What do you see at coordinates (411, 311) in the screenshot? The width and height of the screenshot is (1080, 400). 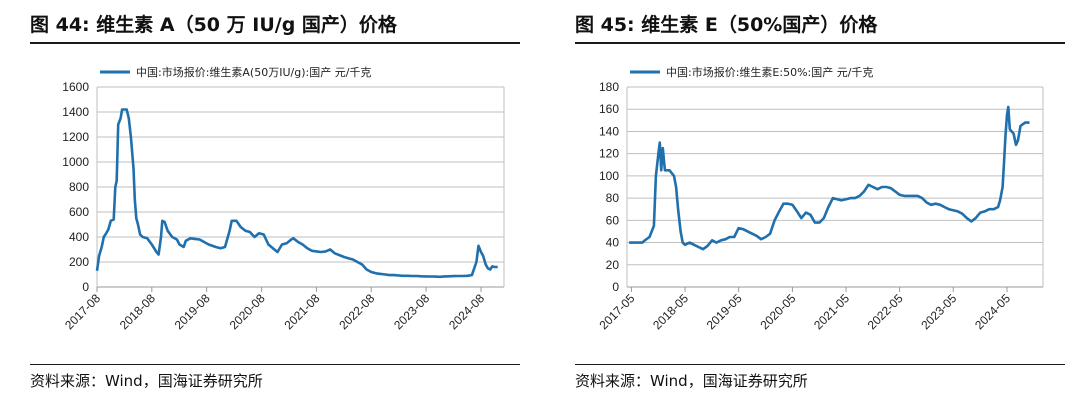 I see `x-tick-label: 2023-08` at bounding box center [411, 311].